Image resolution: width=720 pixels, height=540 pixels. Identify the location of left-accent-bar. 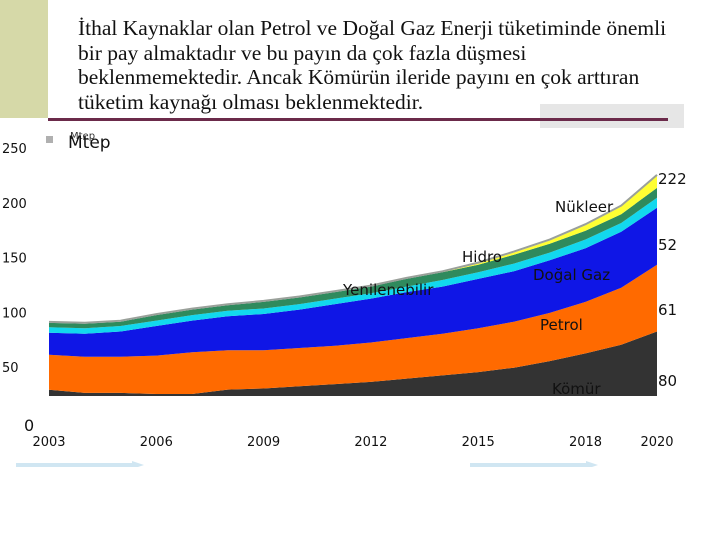
(24, 59).